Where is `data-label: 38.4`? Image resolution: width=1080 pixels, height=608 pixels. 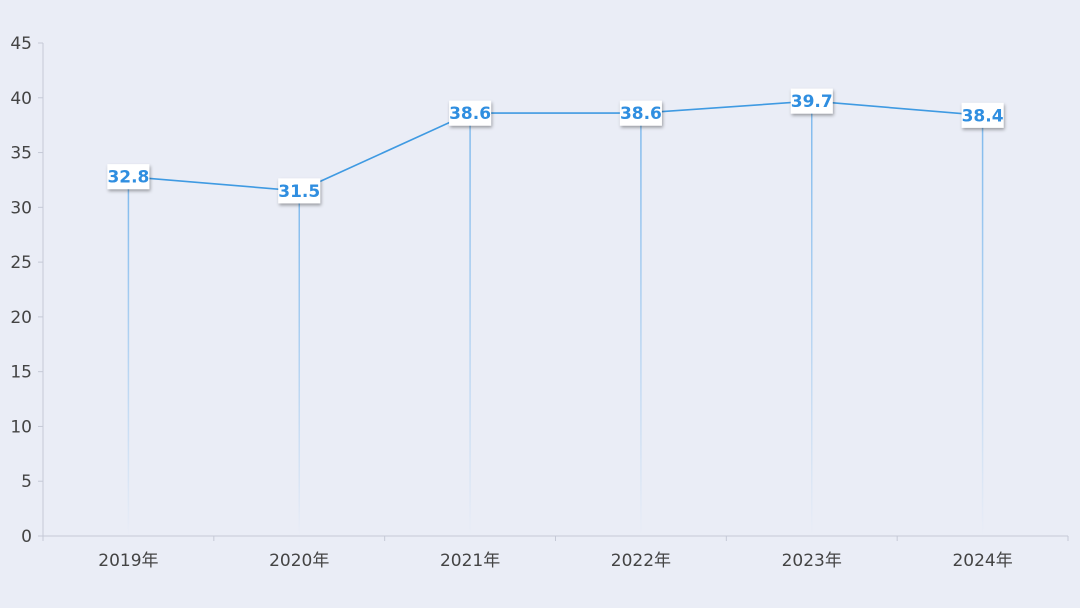
data-label: 38.4 is located at coordinates (982, 115).